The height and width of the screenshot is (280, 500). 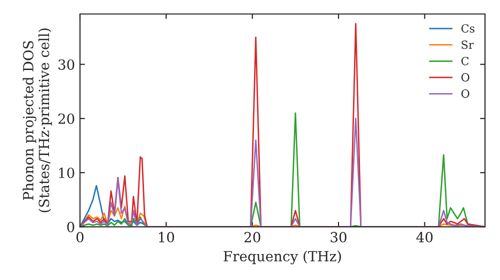 What do you see at coordinates (252, 237) in the screenshot?
I see `x-tick-label: 20` at bounding box center [252, 237].